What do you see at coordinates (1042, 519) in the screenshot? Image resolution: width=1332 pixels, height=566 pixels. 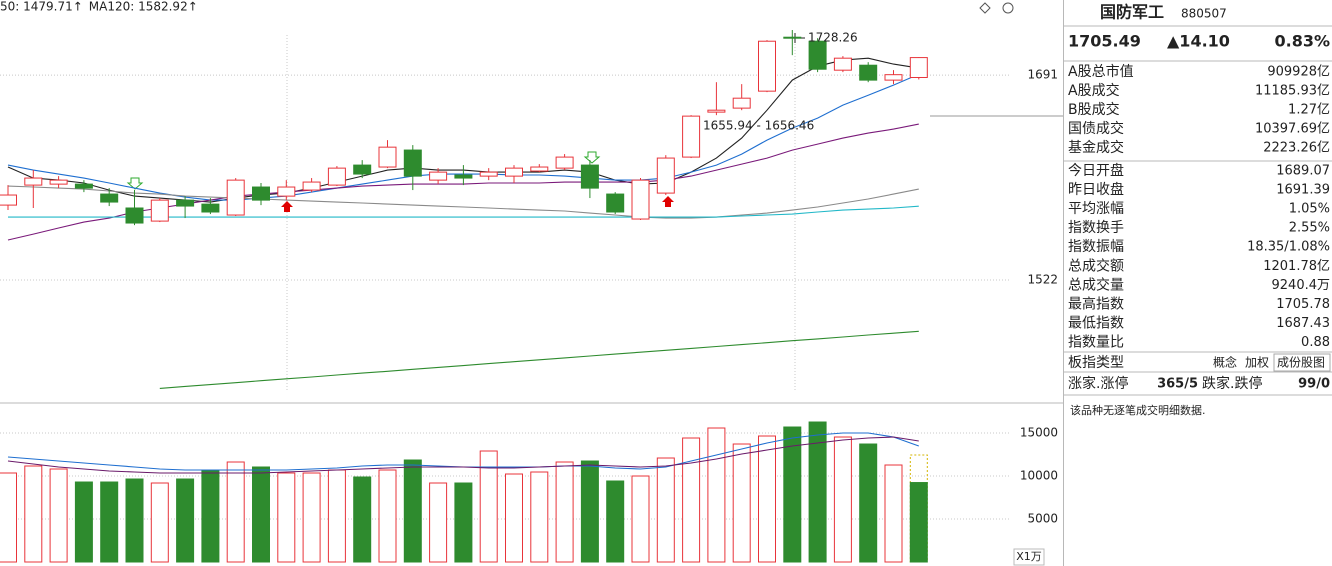 I see `y-tick-label: 5000` at bounding box center [1042, 519].